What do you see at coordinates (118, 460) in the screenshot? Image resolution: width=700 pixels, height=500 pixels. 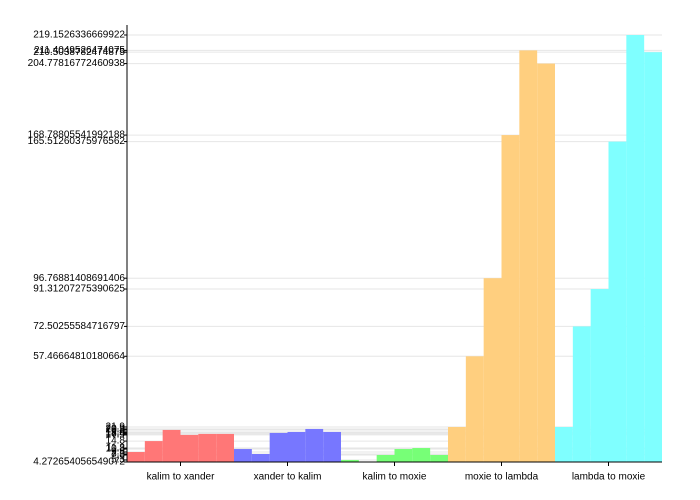 I see `y-tick-label: 5.3` at bounding box center [118, 460].